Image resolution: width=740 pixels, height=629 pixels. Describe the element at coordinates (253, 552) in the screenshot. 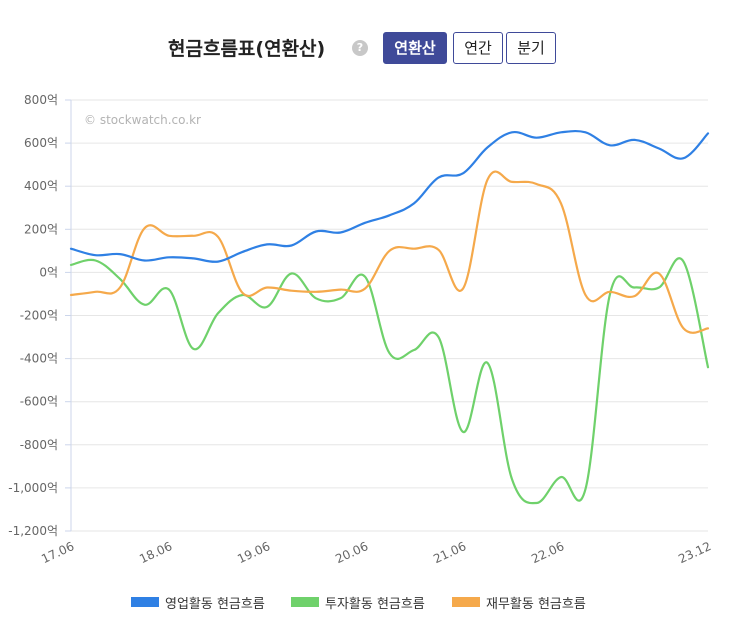

I see `x-tick-label: 19.06` at that location.